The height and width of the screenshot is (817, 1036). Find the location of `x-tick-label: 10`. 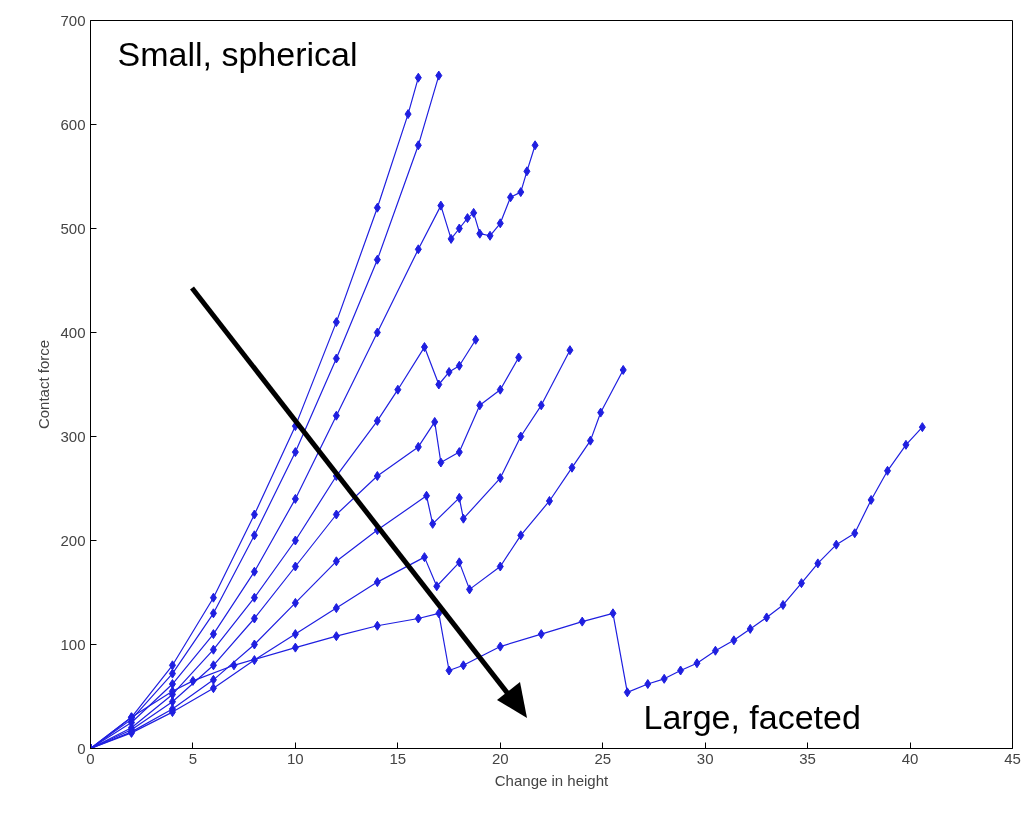

x-tick-label: 10 is located at coordinates (295, 758).